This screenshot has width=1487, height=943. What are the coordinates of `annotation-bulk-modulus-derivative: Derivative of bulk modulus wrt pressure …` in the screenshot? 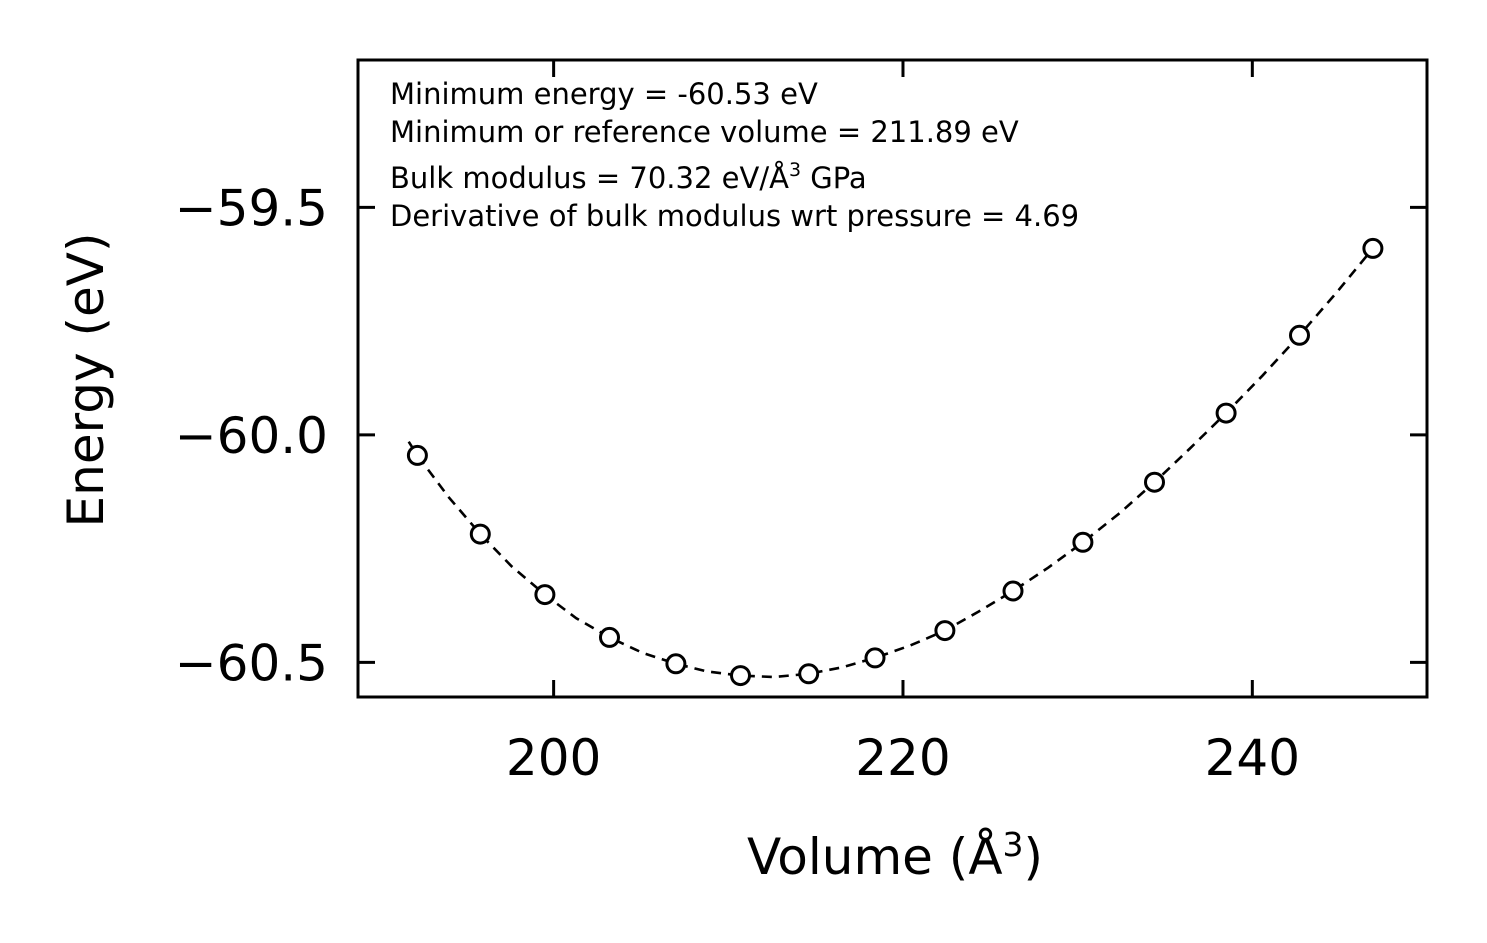 It's located at (734, 216).